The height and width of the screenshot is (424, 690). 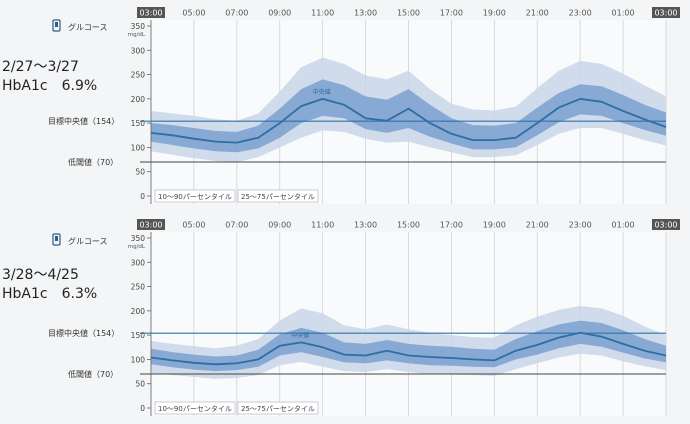 What do you see at coordinates (50, 285) in the screenshot?
I see `period-info-2: 3/28〜4/25 HbA1c 6.3%` at bounding box center [50, 285].